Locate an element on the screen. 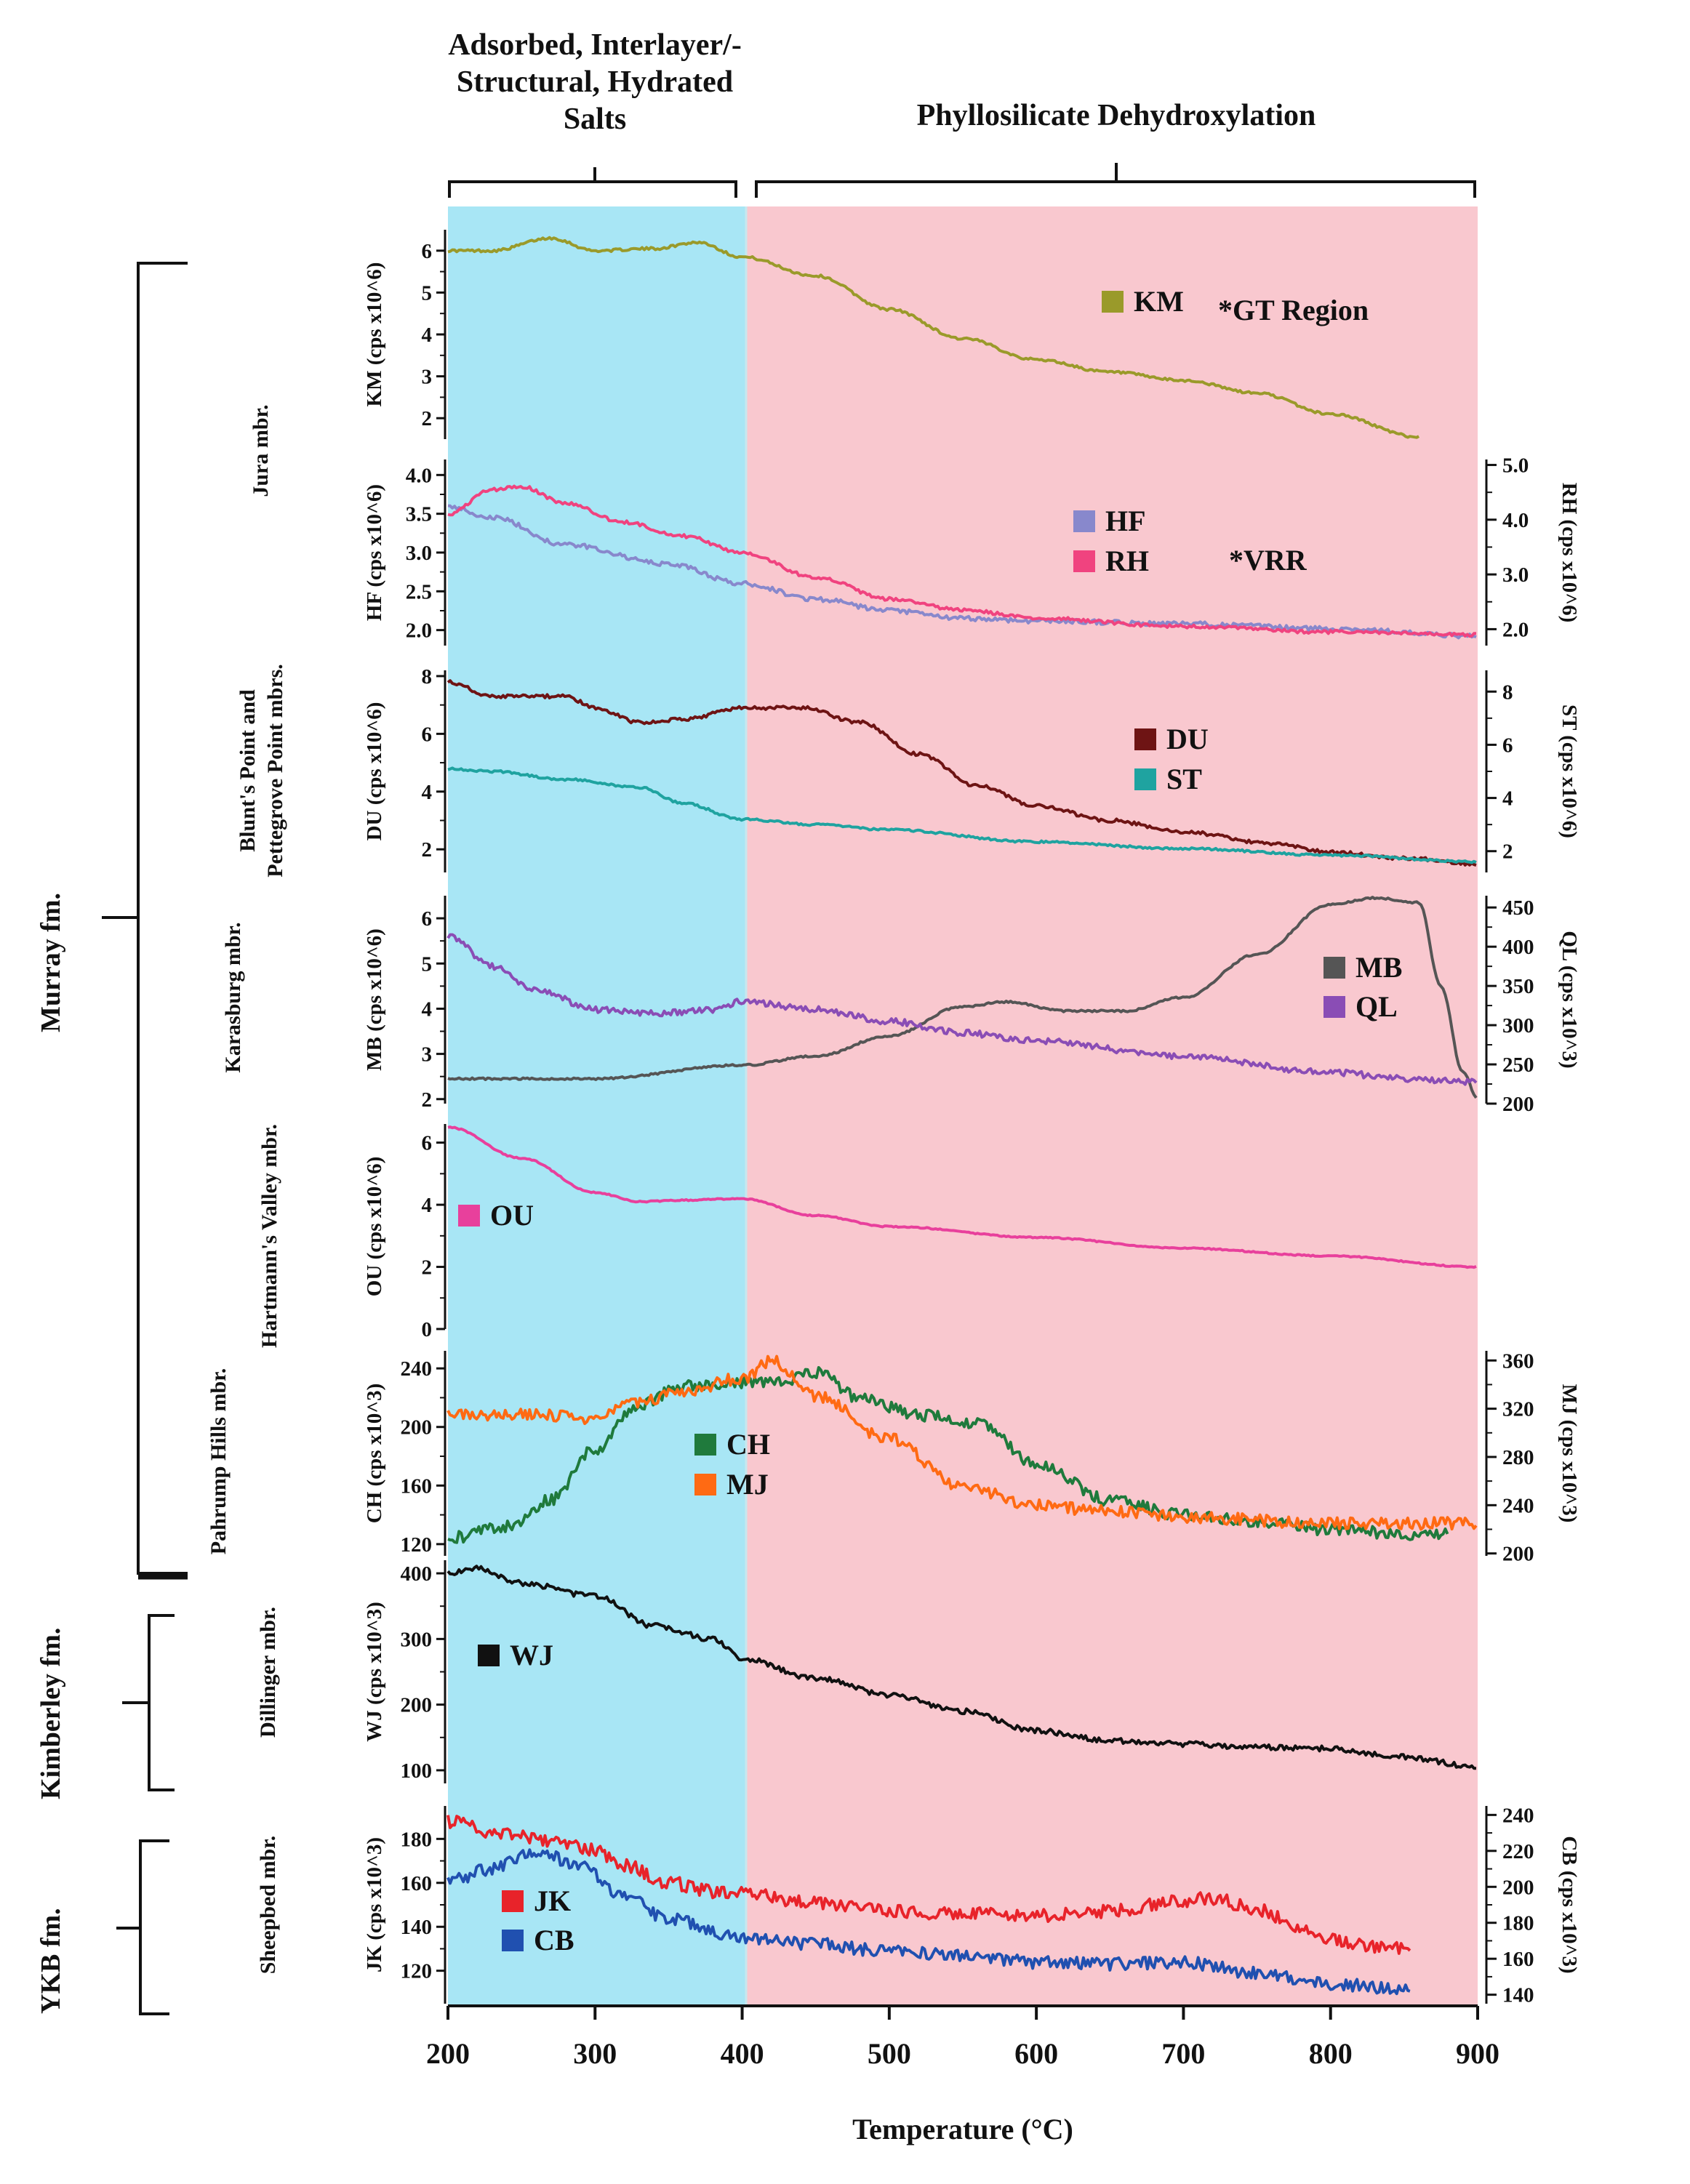  legend-swatch-mb is located at coordinates (1334, 968).